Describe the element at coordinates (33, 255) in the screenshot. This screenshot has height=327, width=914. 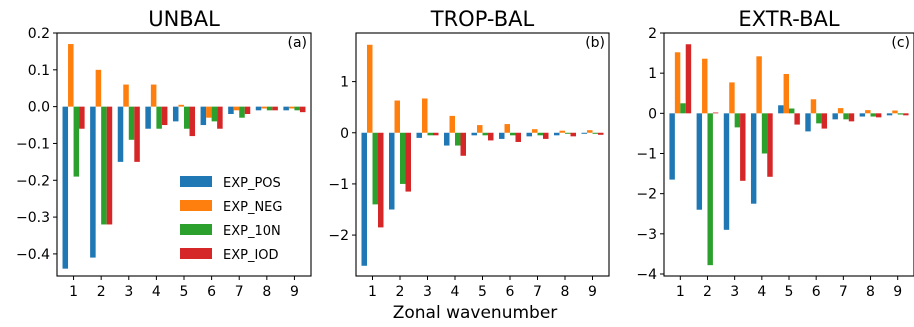
I see `y-tick-label: −0.4` at that location.